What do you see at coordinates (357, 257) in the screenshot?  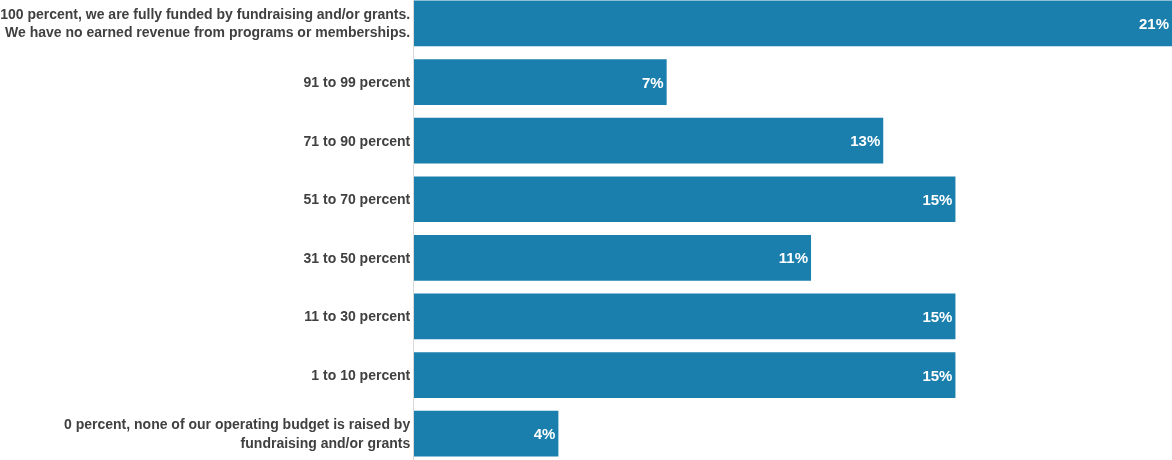 I see `y-tick-label: 31 to 50 percent` at bounding box center [357, 257].